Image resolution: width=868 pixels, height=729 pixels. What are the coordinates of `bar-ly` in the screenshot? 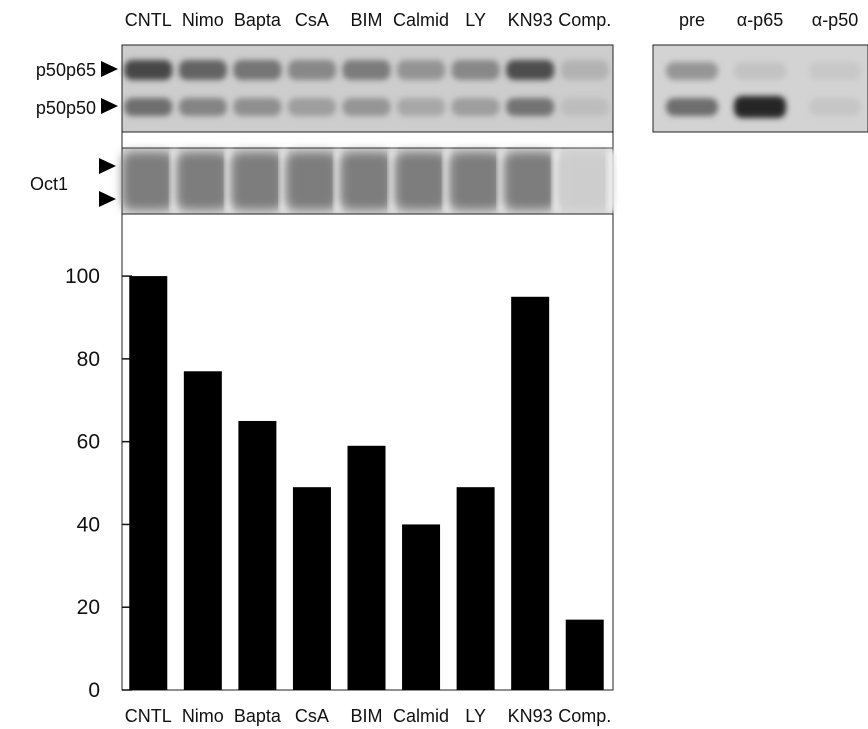 It's located at (475, 588).